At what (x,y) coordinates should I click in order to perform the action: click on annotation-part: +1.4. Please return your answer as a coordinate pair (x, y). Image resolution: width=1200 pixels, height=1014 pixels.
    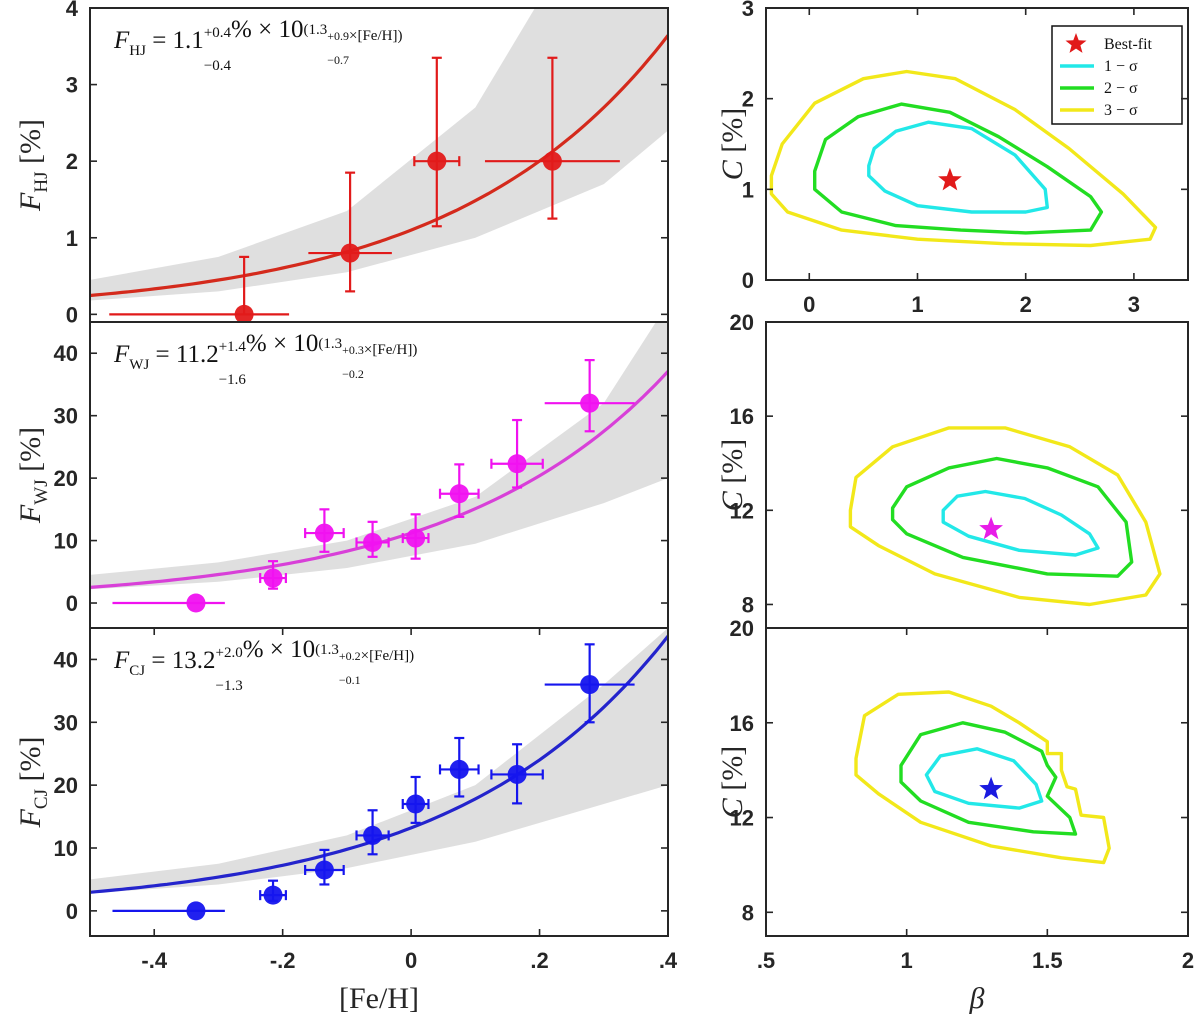
    Looking at the image, I should click on (233, 347).